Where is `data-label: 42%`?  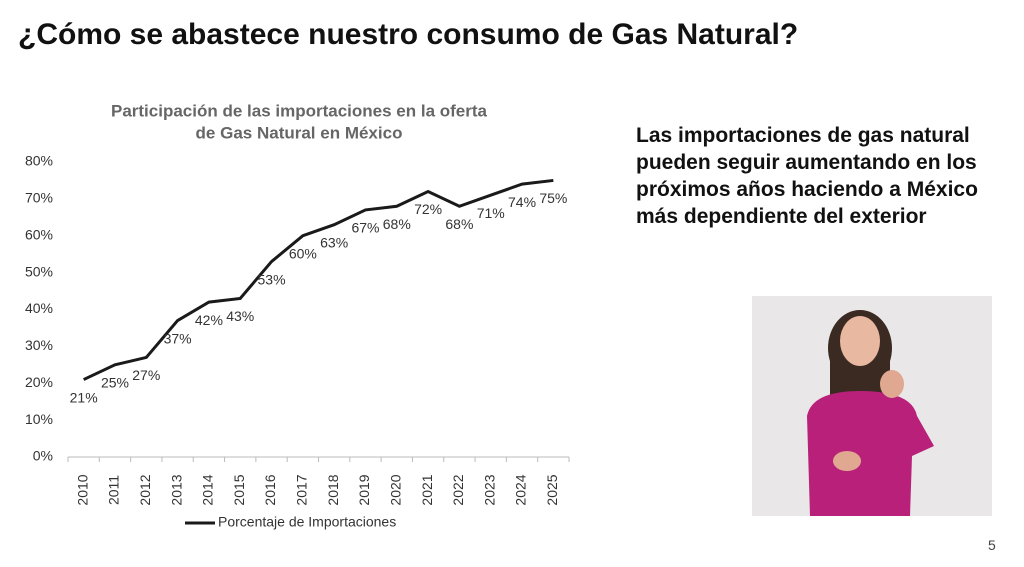 data-label: 42% is located at coordinates (209, 320).